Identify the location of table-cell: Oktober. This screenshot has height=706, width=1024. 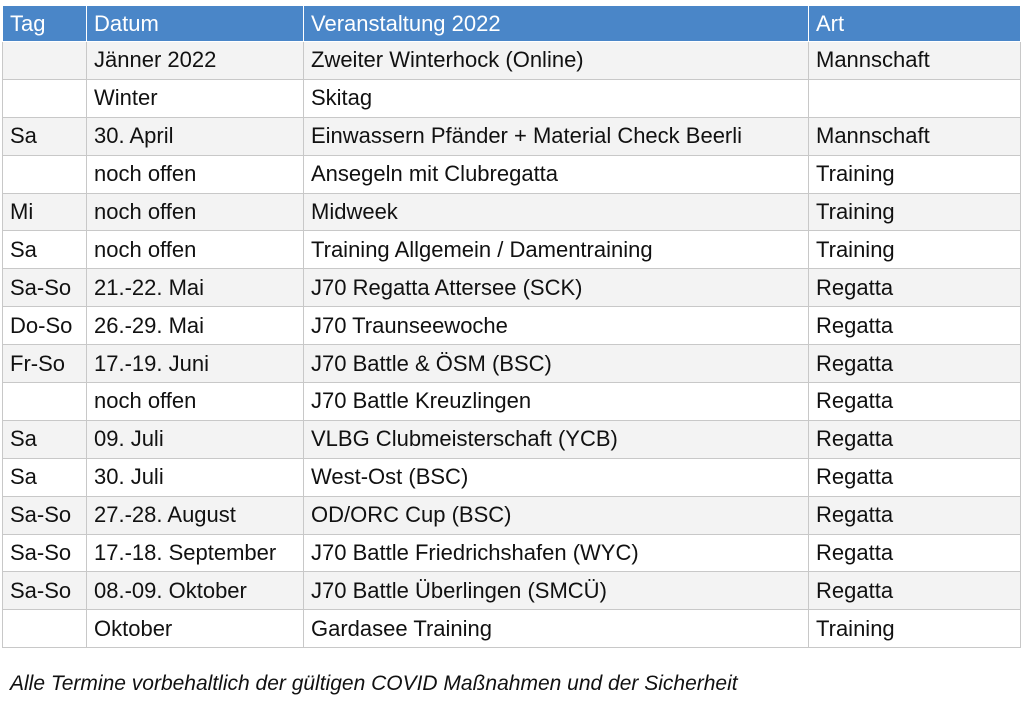
(195, 629).